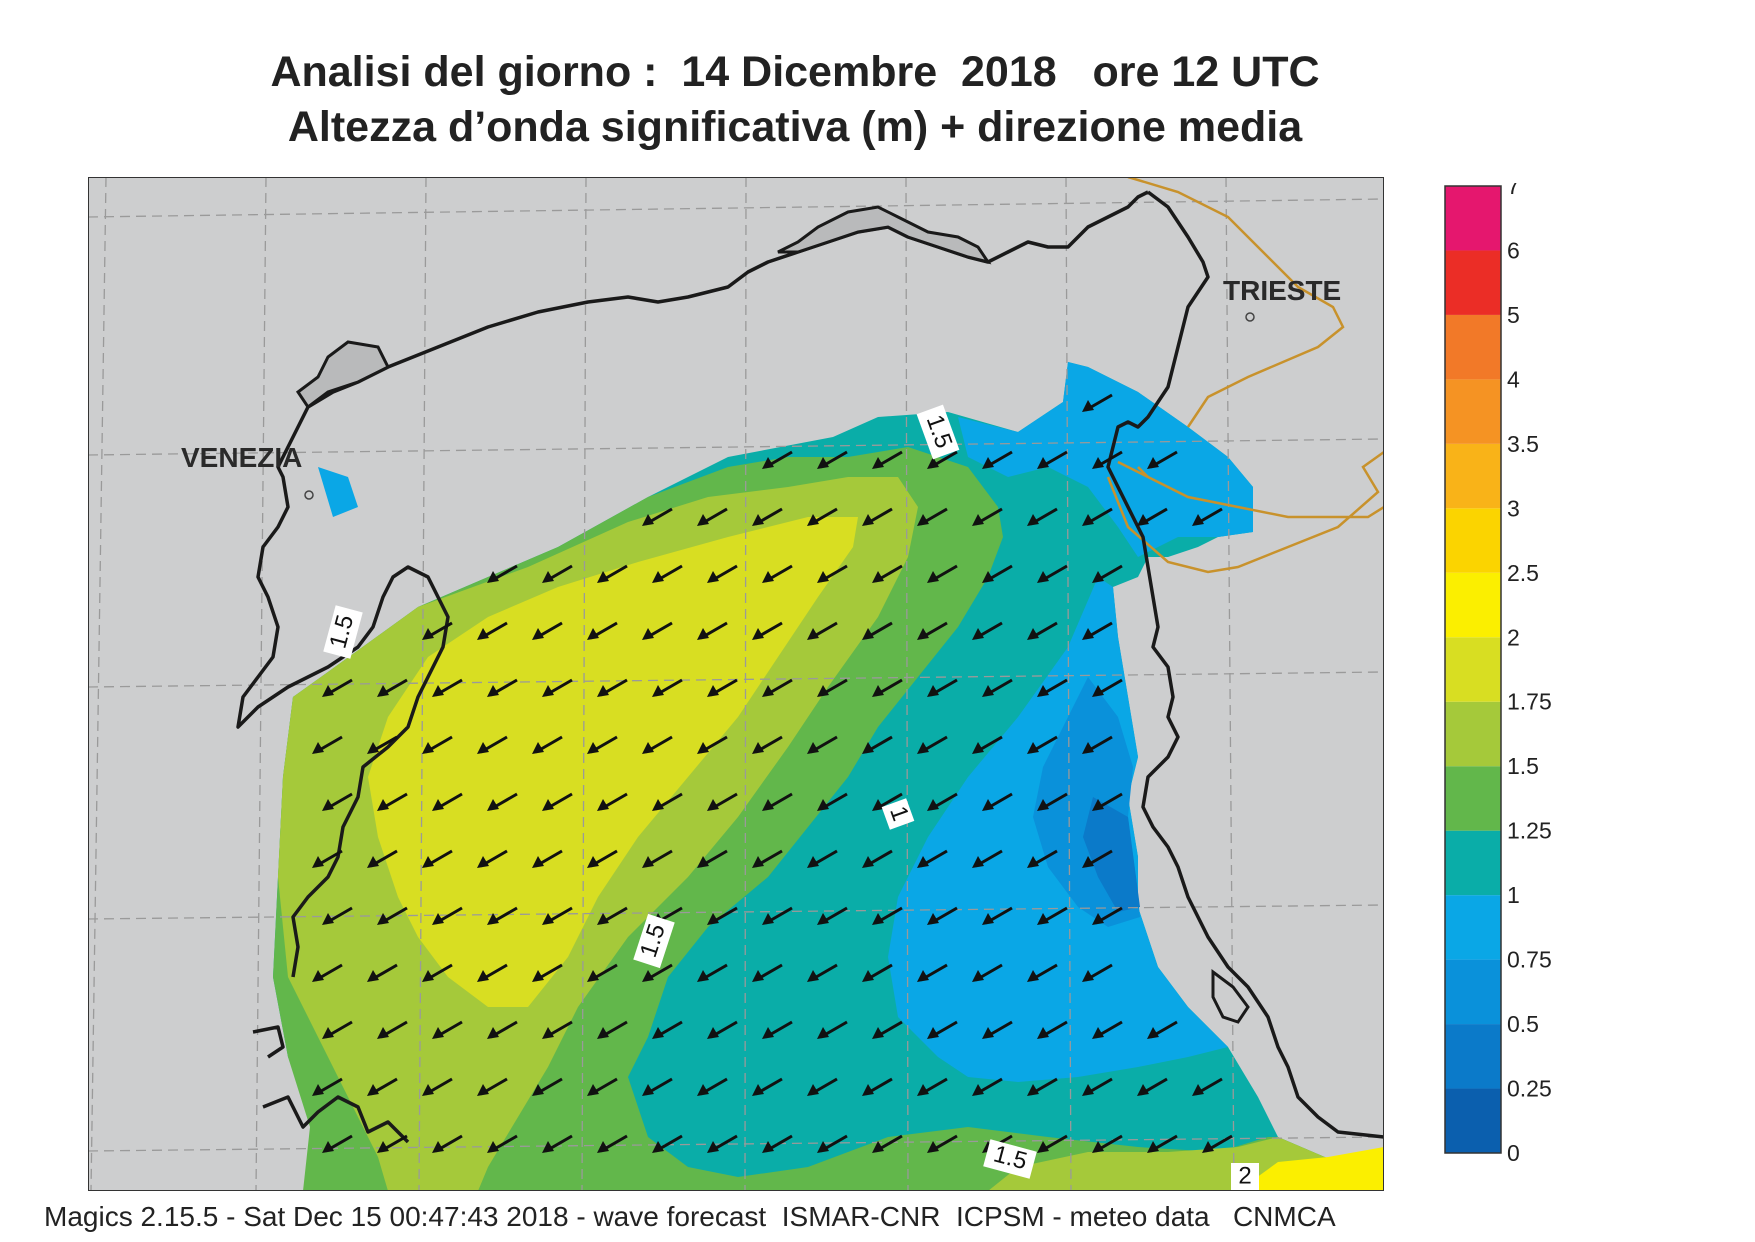  Describe the element at coordinates (1529, 702) in the screenshot. I see `colorbar-label: 1.75` at that location.